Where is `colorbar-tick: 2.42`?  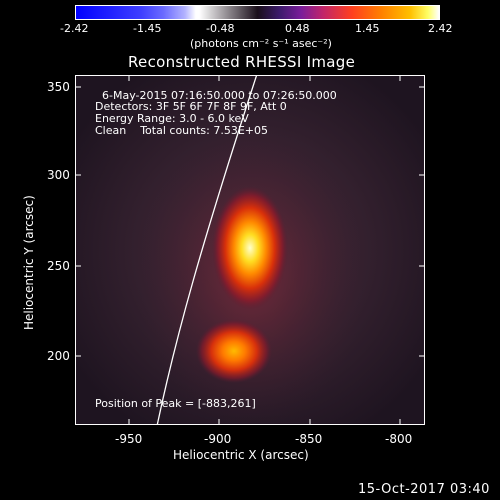 colorbar-tick: 2.42 is located at coordinates (440, 28).